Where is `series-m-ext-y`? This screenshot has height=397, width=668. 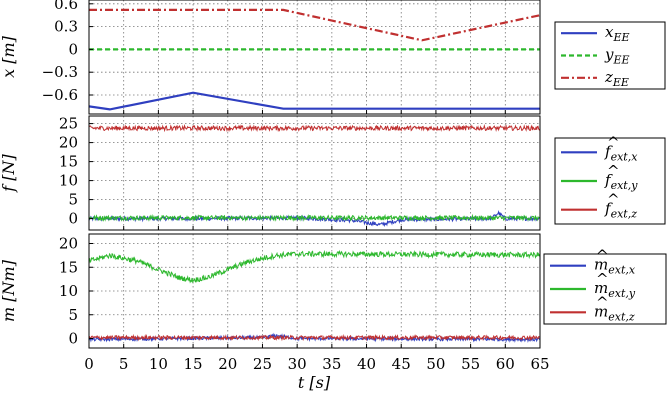 series-m-ext-y is located at coordinates (314, 266).